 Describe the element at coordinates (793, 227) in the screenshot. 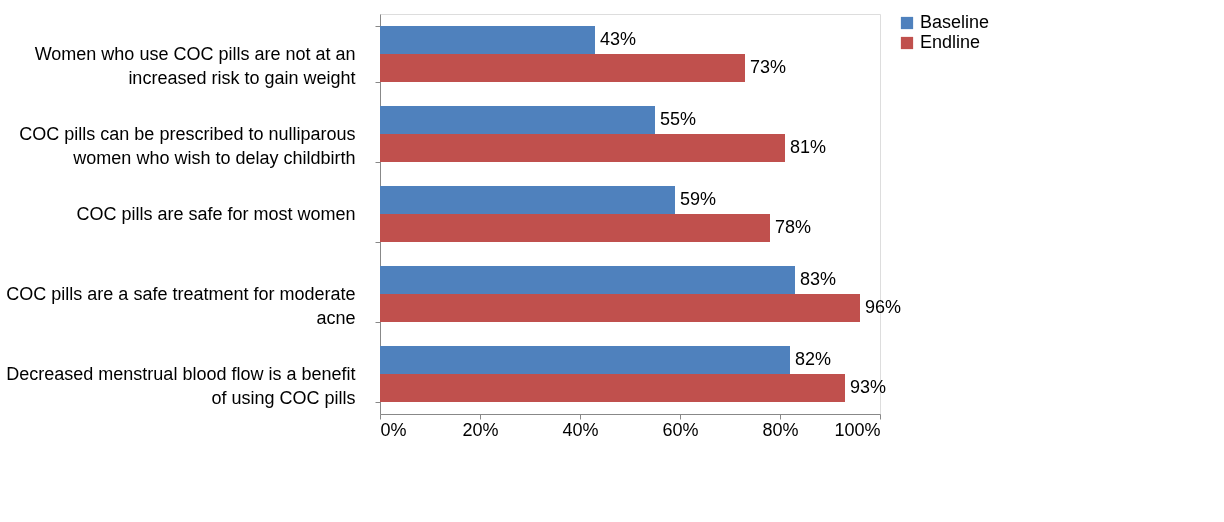

I see `data-label: 78%` at that location.